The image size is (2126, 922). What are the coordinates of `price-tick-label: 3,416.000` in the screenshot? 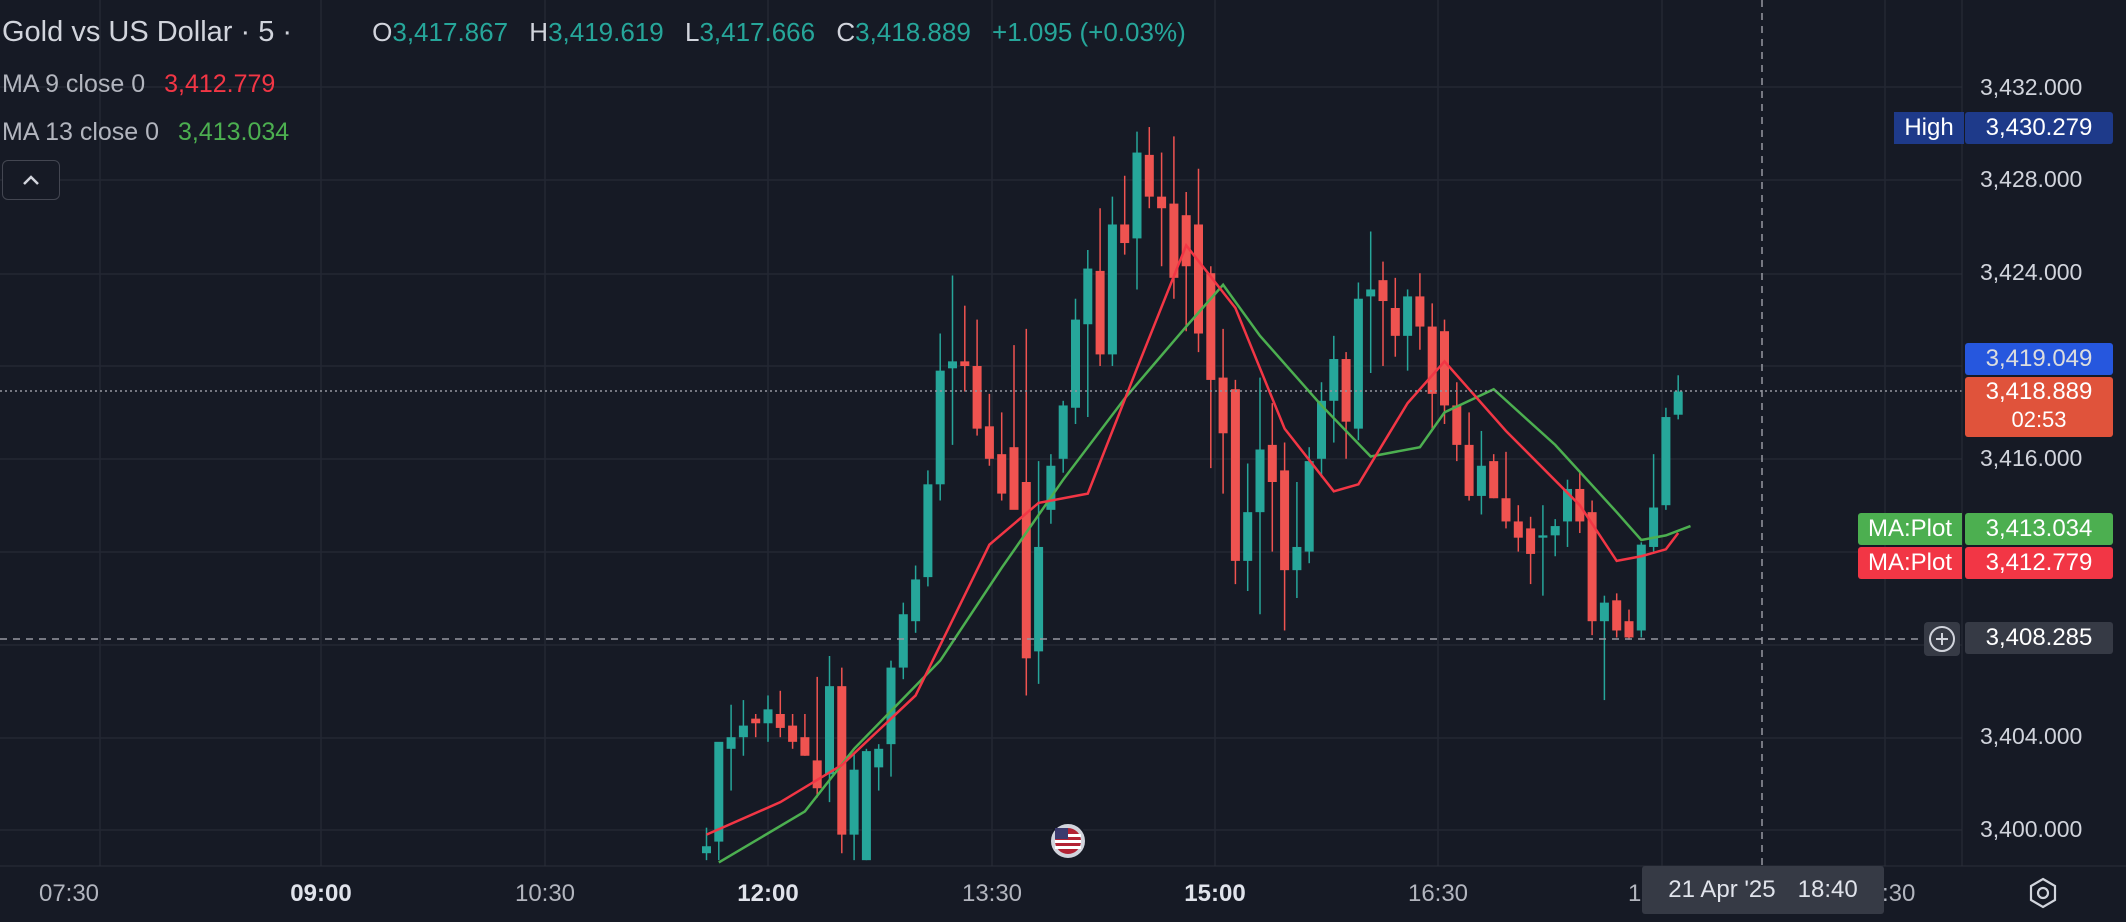 It's located at (2031, 457).